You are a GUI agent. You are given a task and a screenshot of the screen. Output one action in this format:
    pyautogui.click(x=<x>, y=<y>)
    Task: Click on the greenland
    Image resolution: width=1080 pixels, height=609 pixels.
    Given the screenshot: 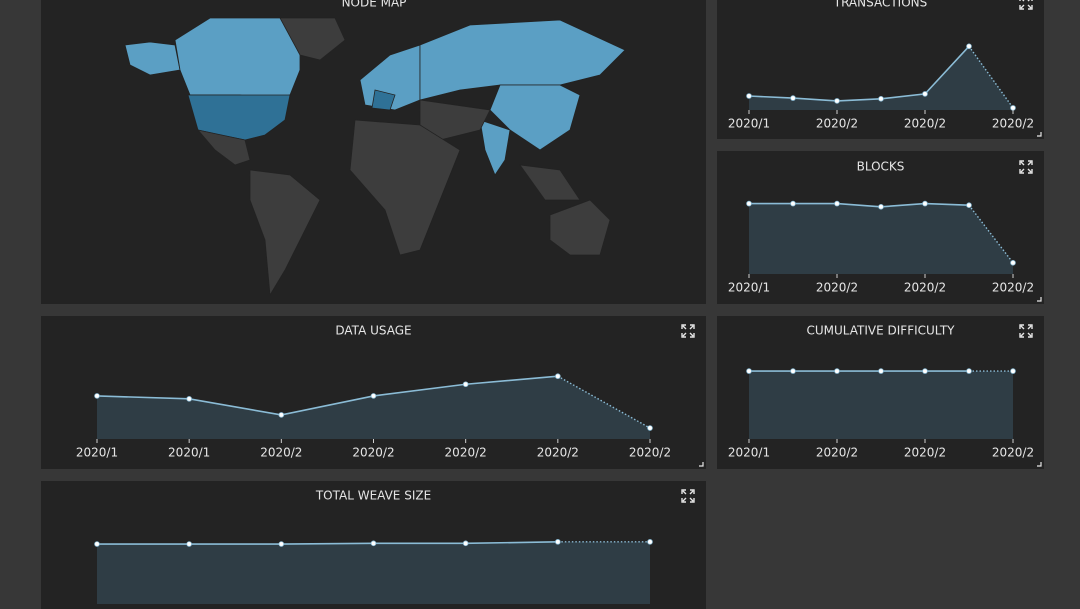 What is the action you would take?
    pyautogui.click(x=312, y=39)
    